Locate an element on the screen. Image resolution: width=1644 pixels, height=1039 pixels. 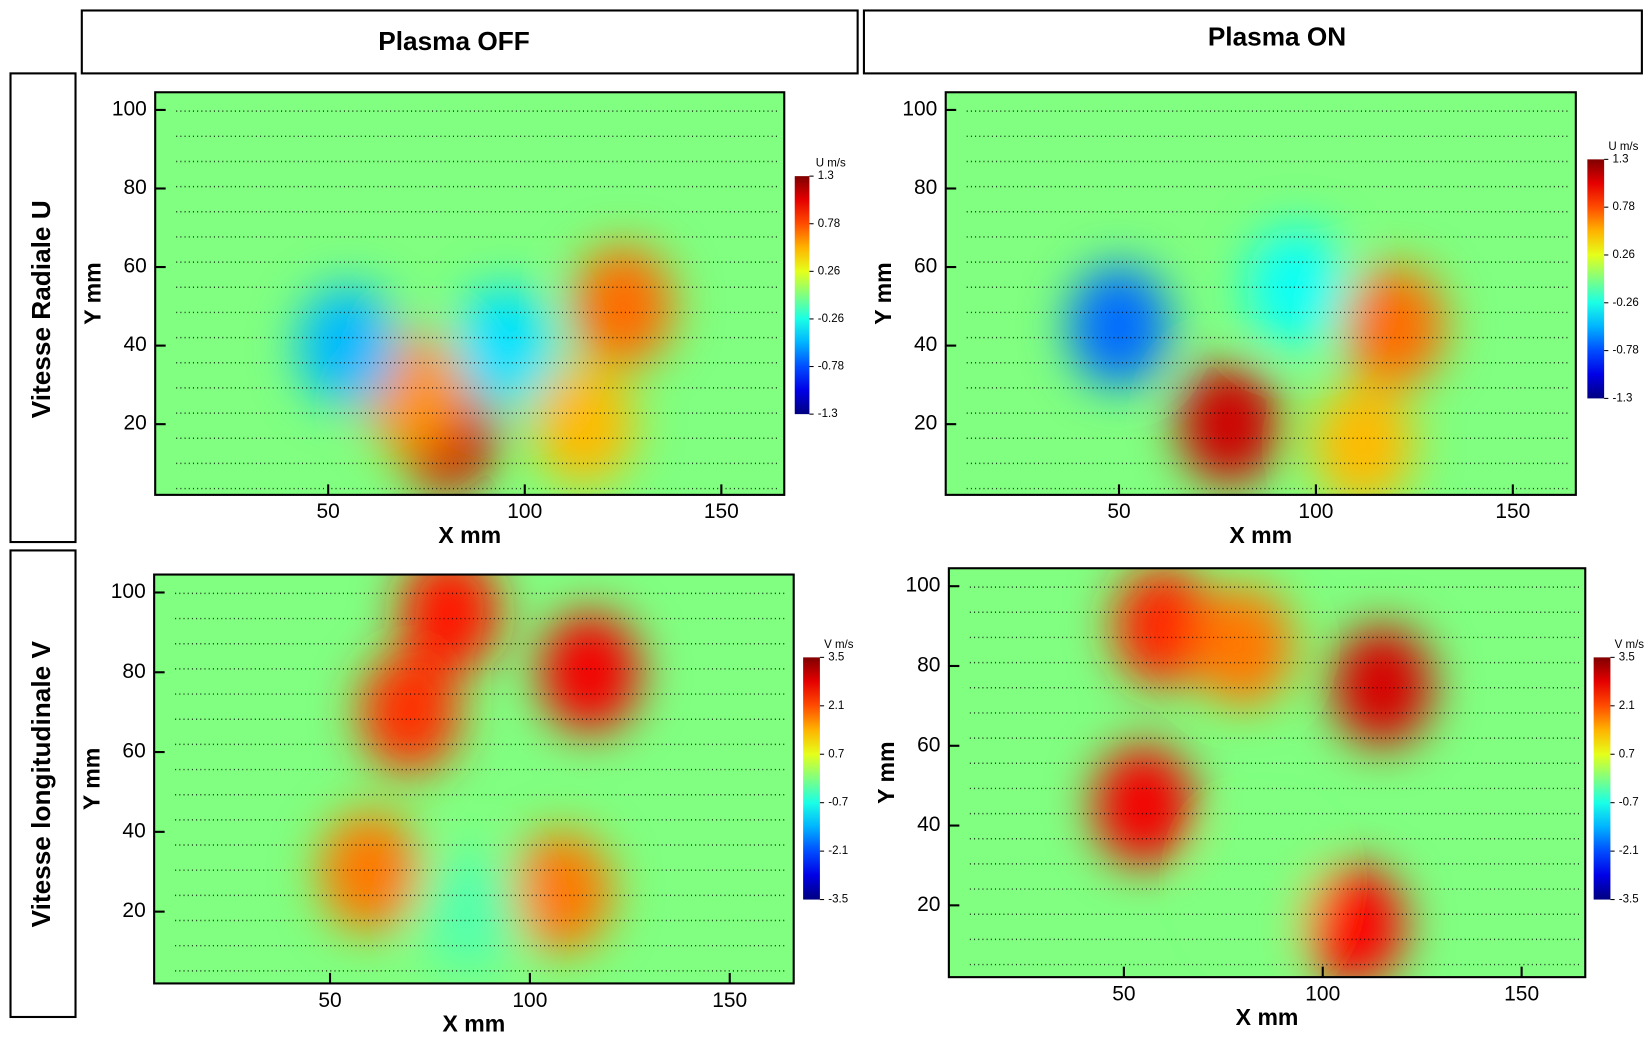
colorbar-tick-label: 0.78 is located at coordinates (1624, 207).